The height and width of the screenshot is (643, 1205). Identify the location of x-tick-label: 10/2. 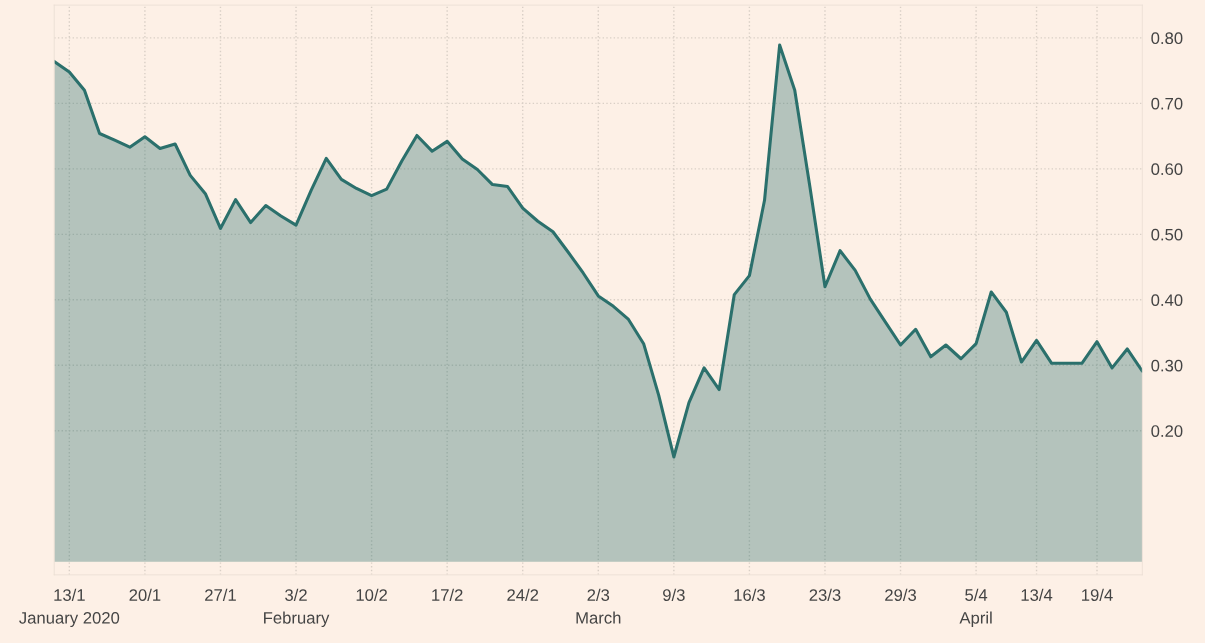
(371, 594).